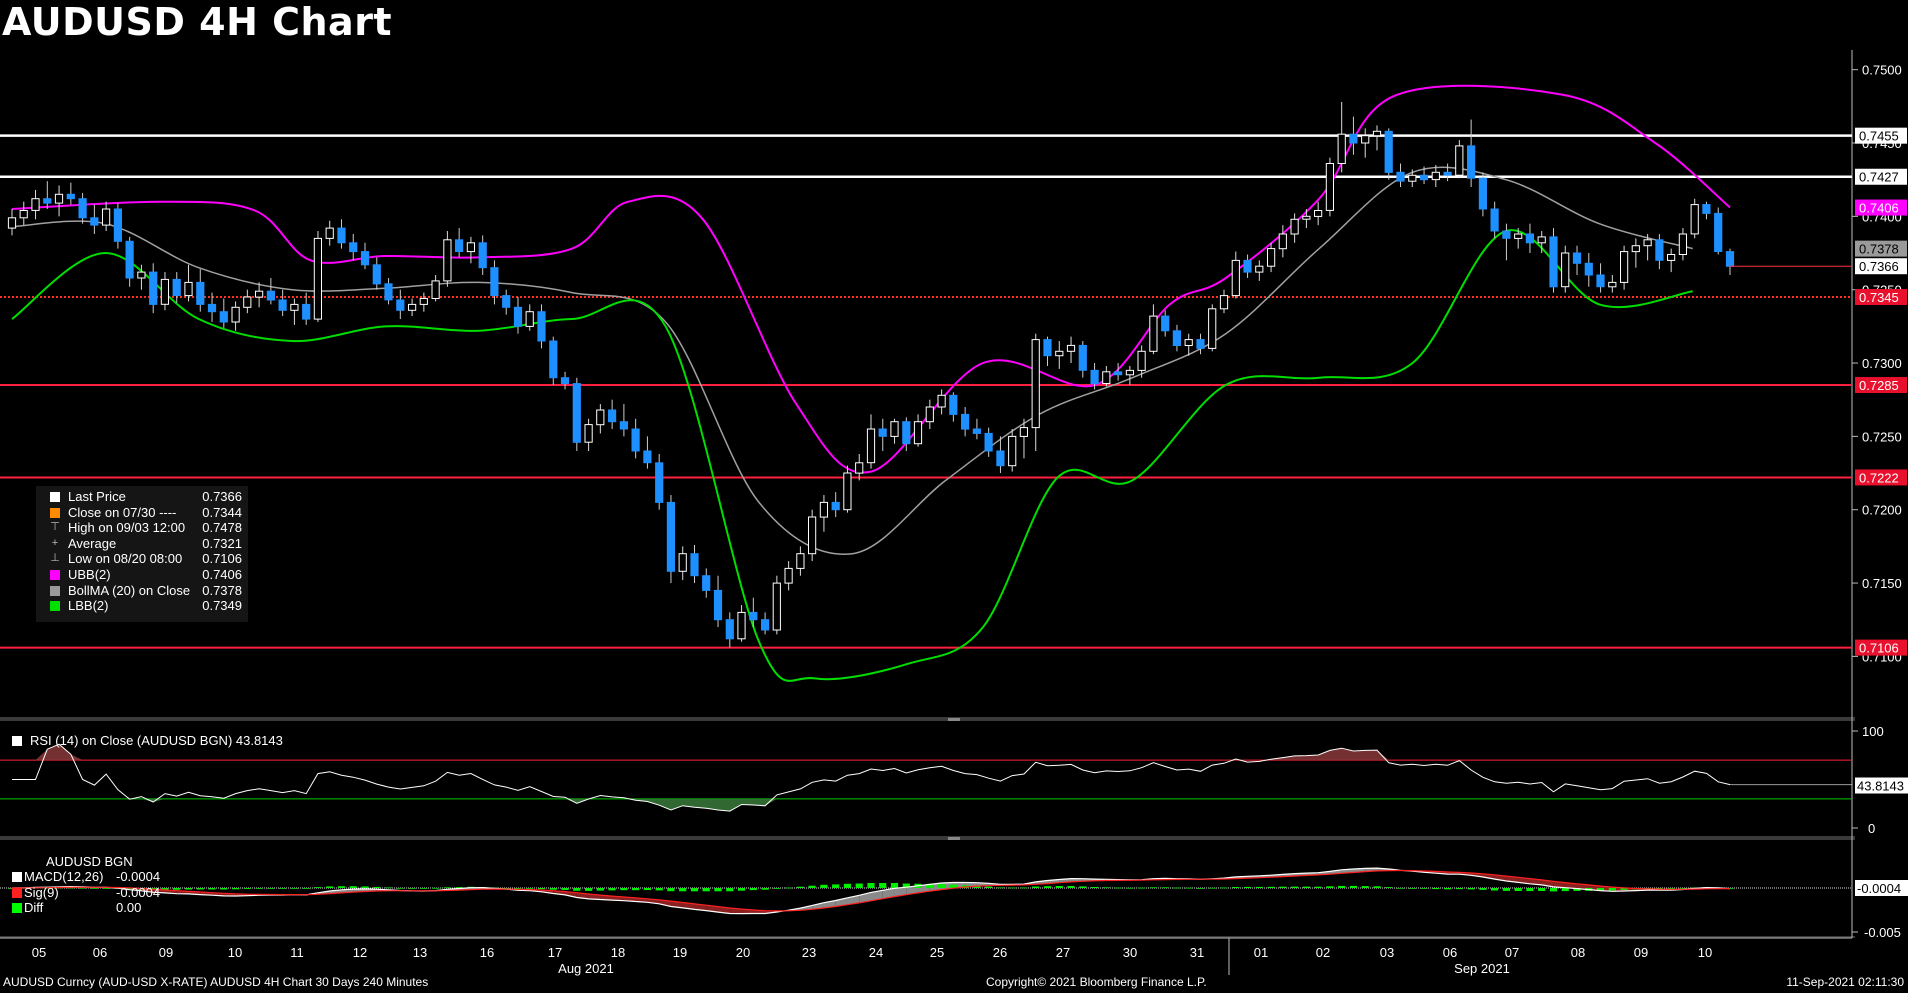 This screenshot has width=1908, height=993. Describe the element at coordinates (1845, 982) in the screenshot. I see `footer-timestamp: 11-Sep-2021 02:11:30` at that location.